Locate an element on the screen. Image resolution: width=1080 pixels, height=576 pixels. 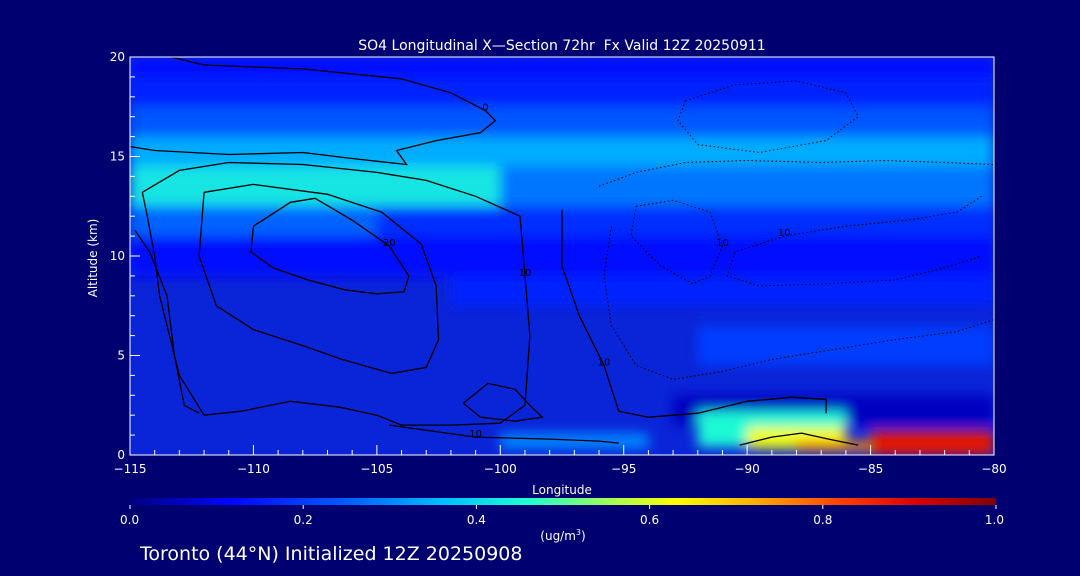
x-tick-label: −95 is located at coordinates (623, 469).